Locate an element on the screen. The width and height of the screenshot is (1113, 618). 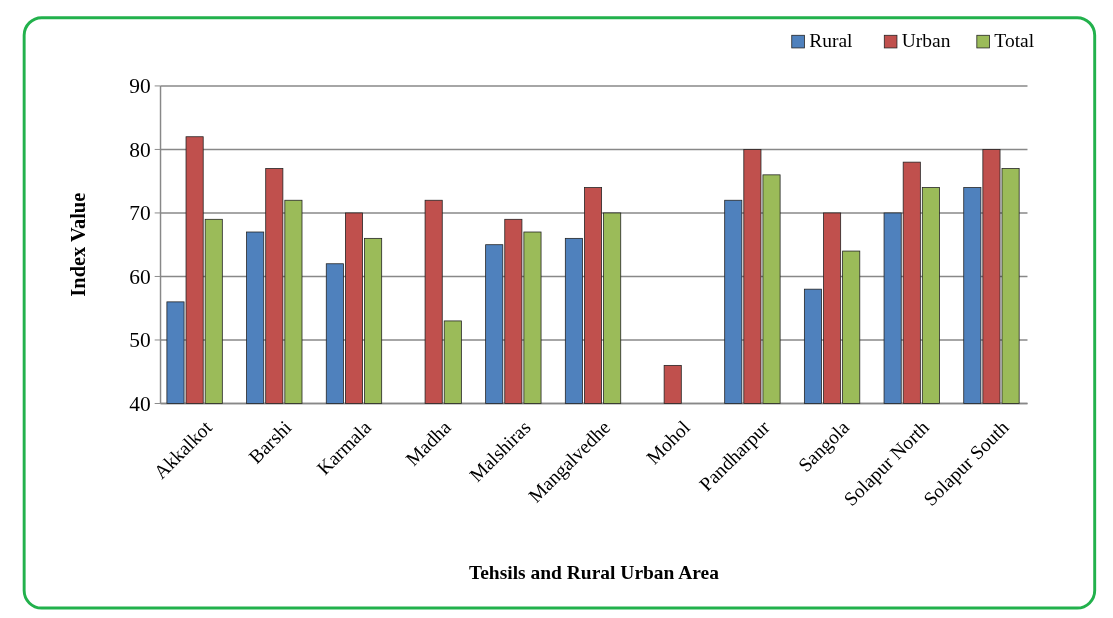
y-tick-label: 80 is located at coordinates (140, 149).